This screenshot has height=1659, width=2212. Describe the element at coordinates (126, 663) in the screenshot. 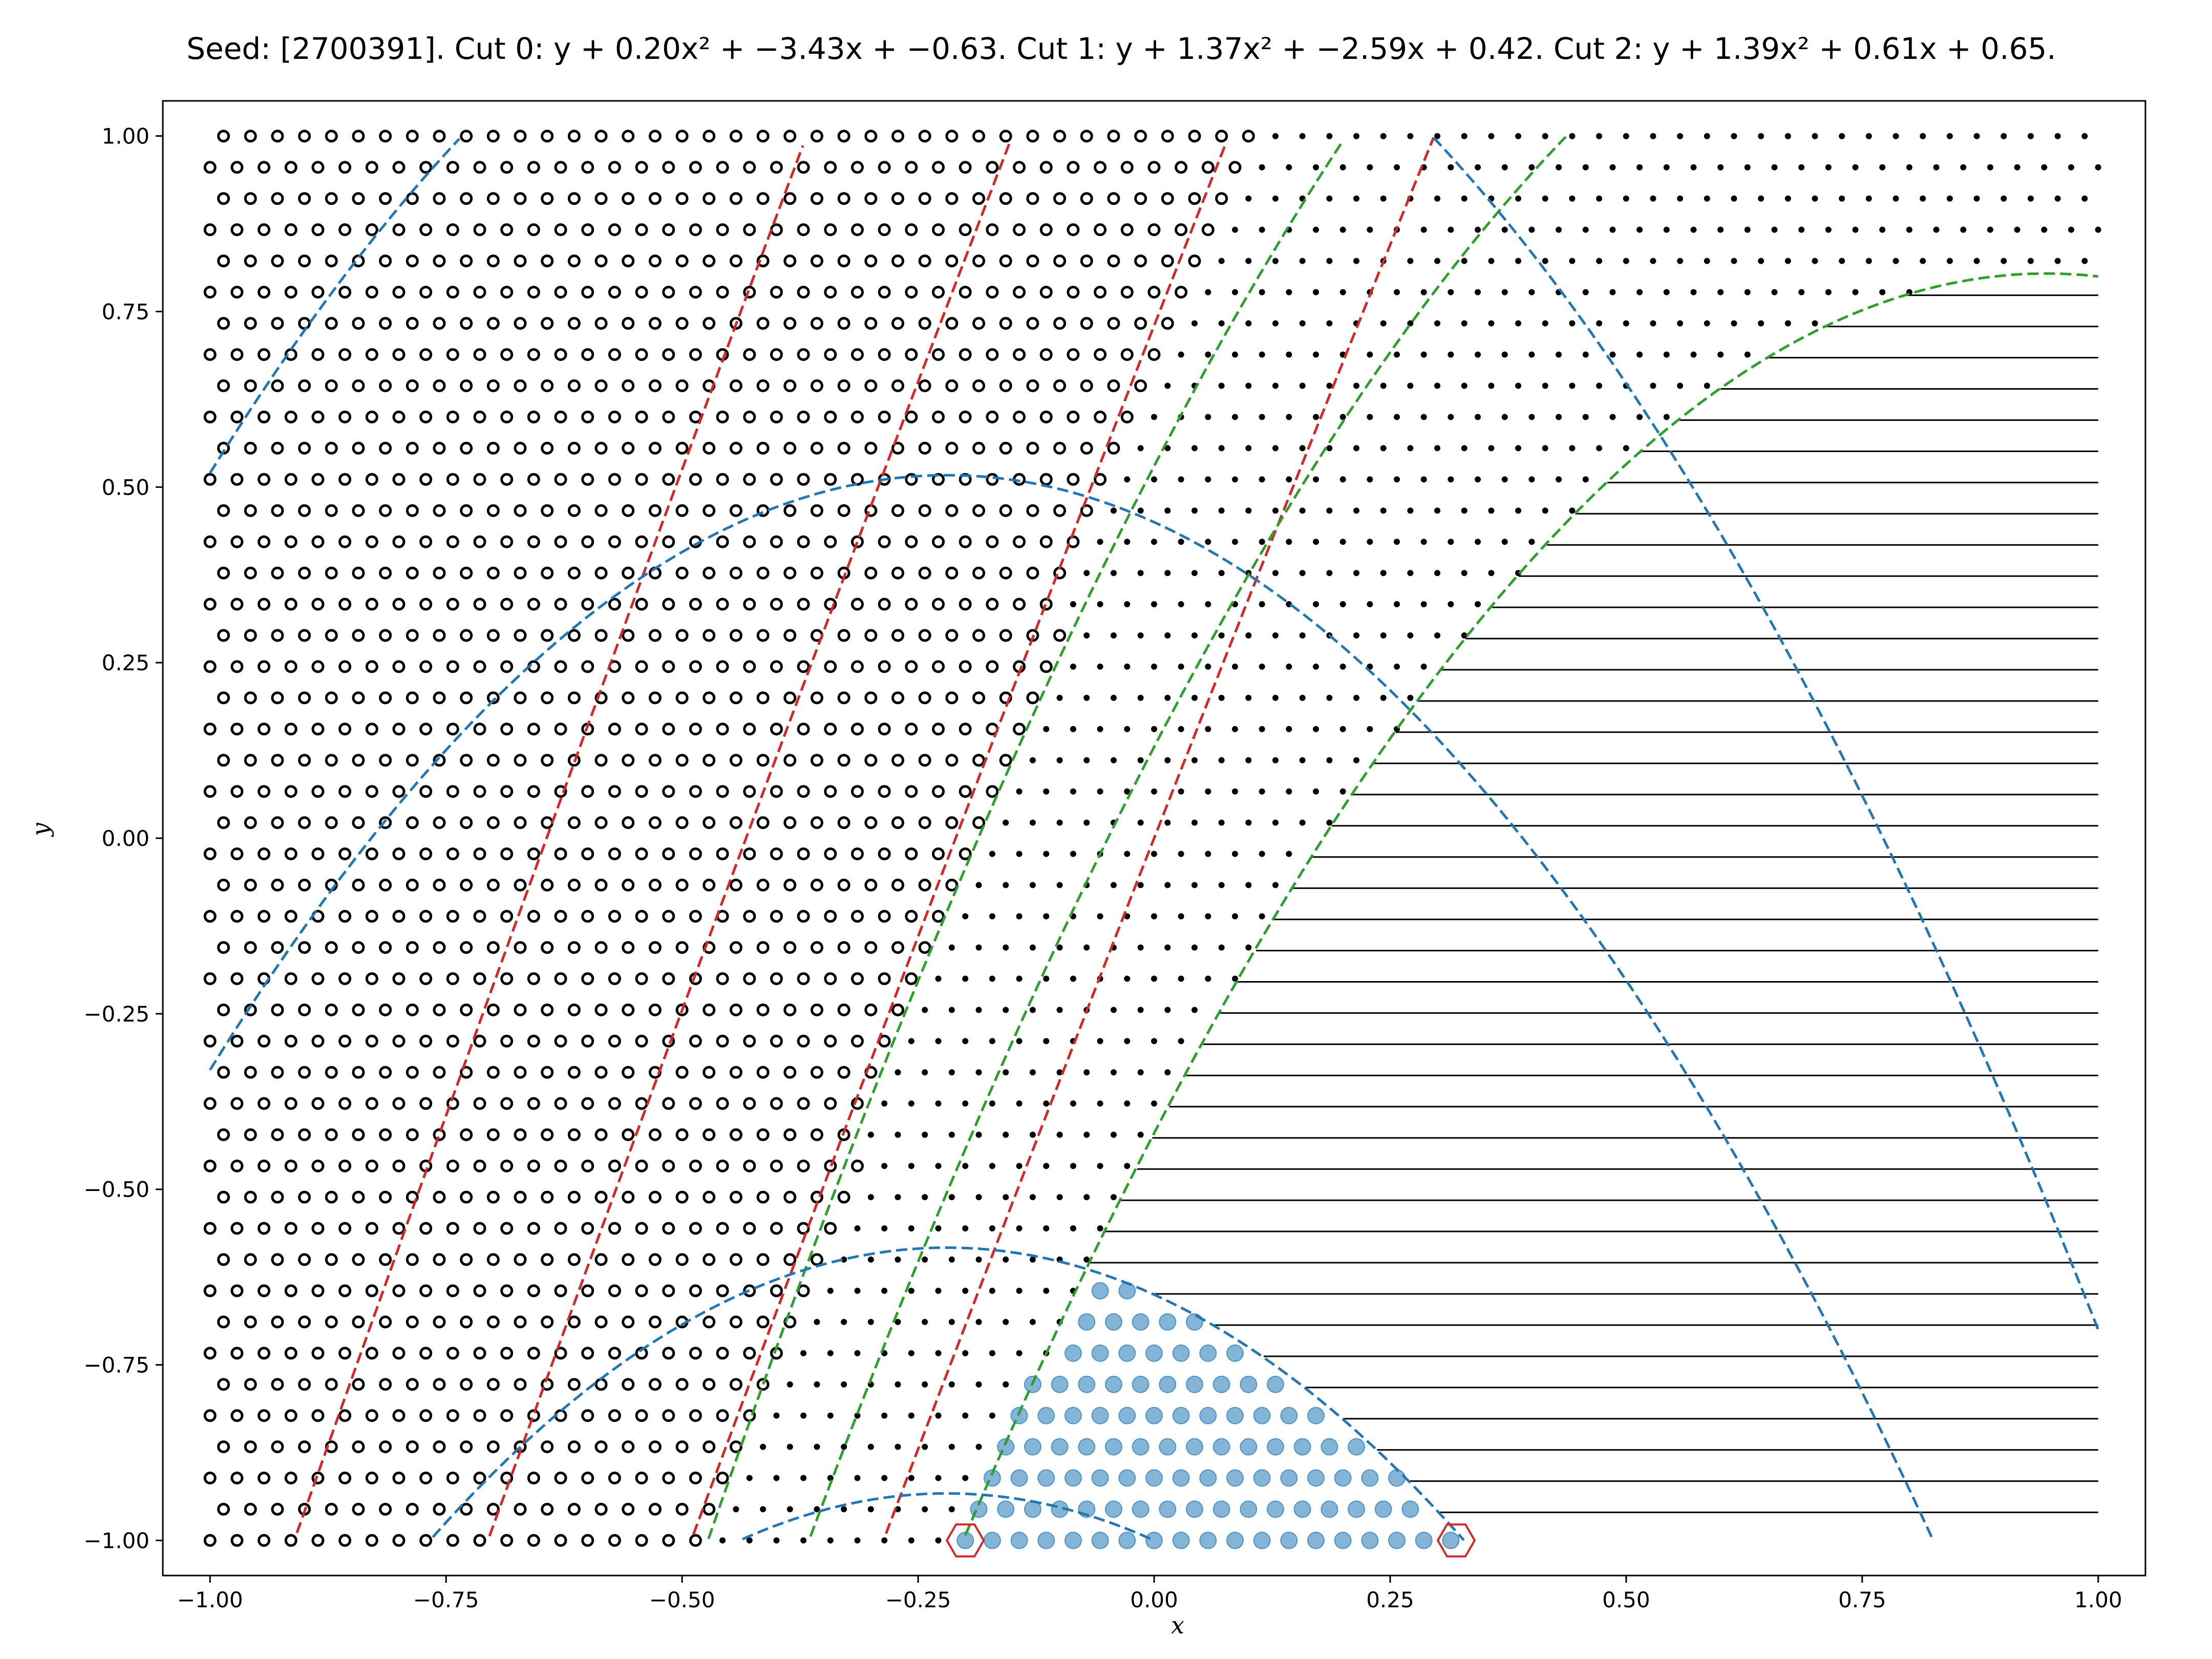

I see `y-tick-label: 0.25` at that location.